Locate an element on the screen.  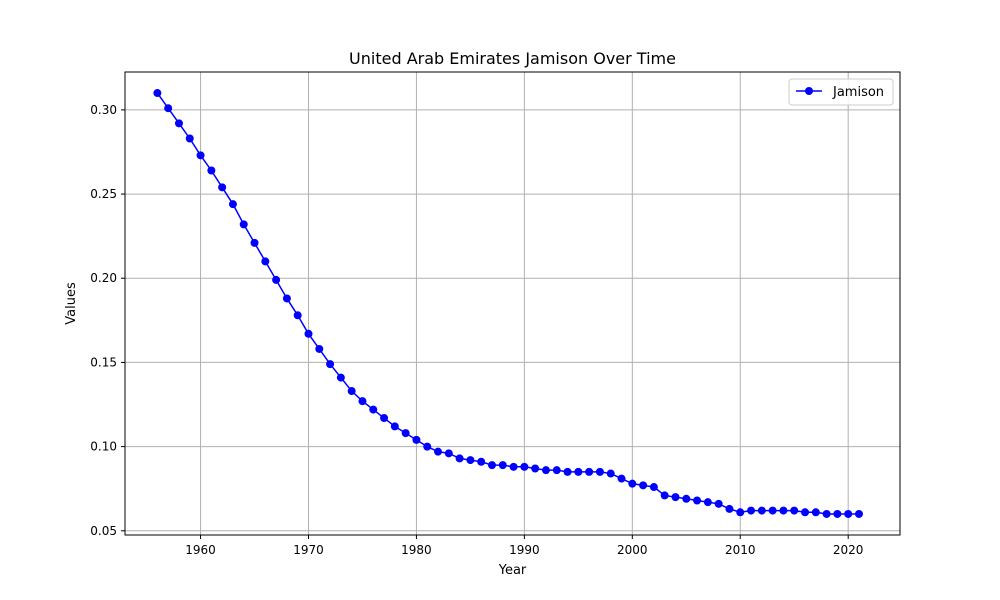
y-axis-label: Values is located at coordinates (71, 303).